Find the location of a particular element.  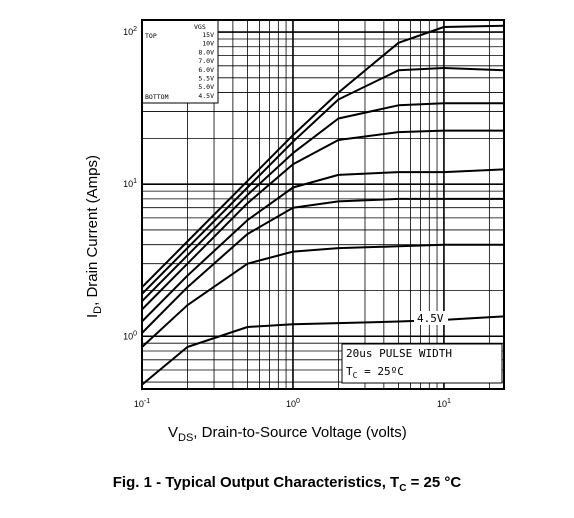

legend-entry: 15V is located at coordinates (208, 35).